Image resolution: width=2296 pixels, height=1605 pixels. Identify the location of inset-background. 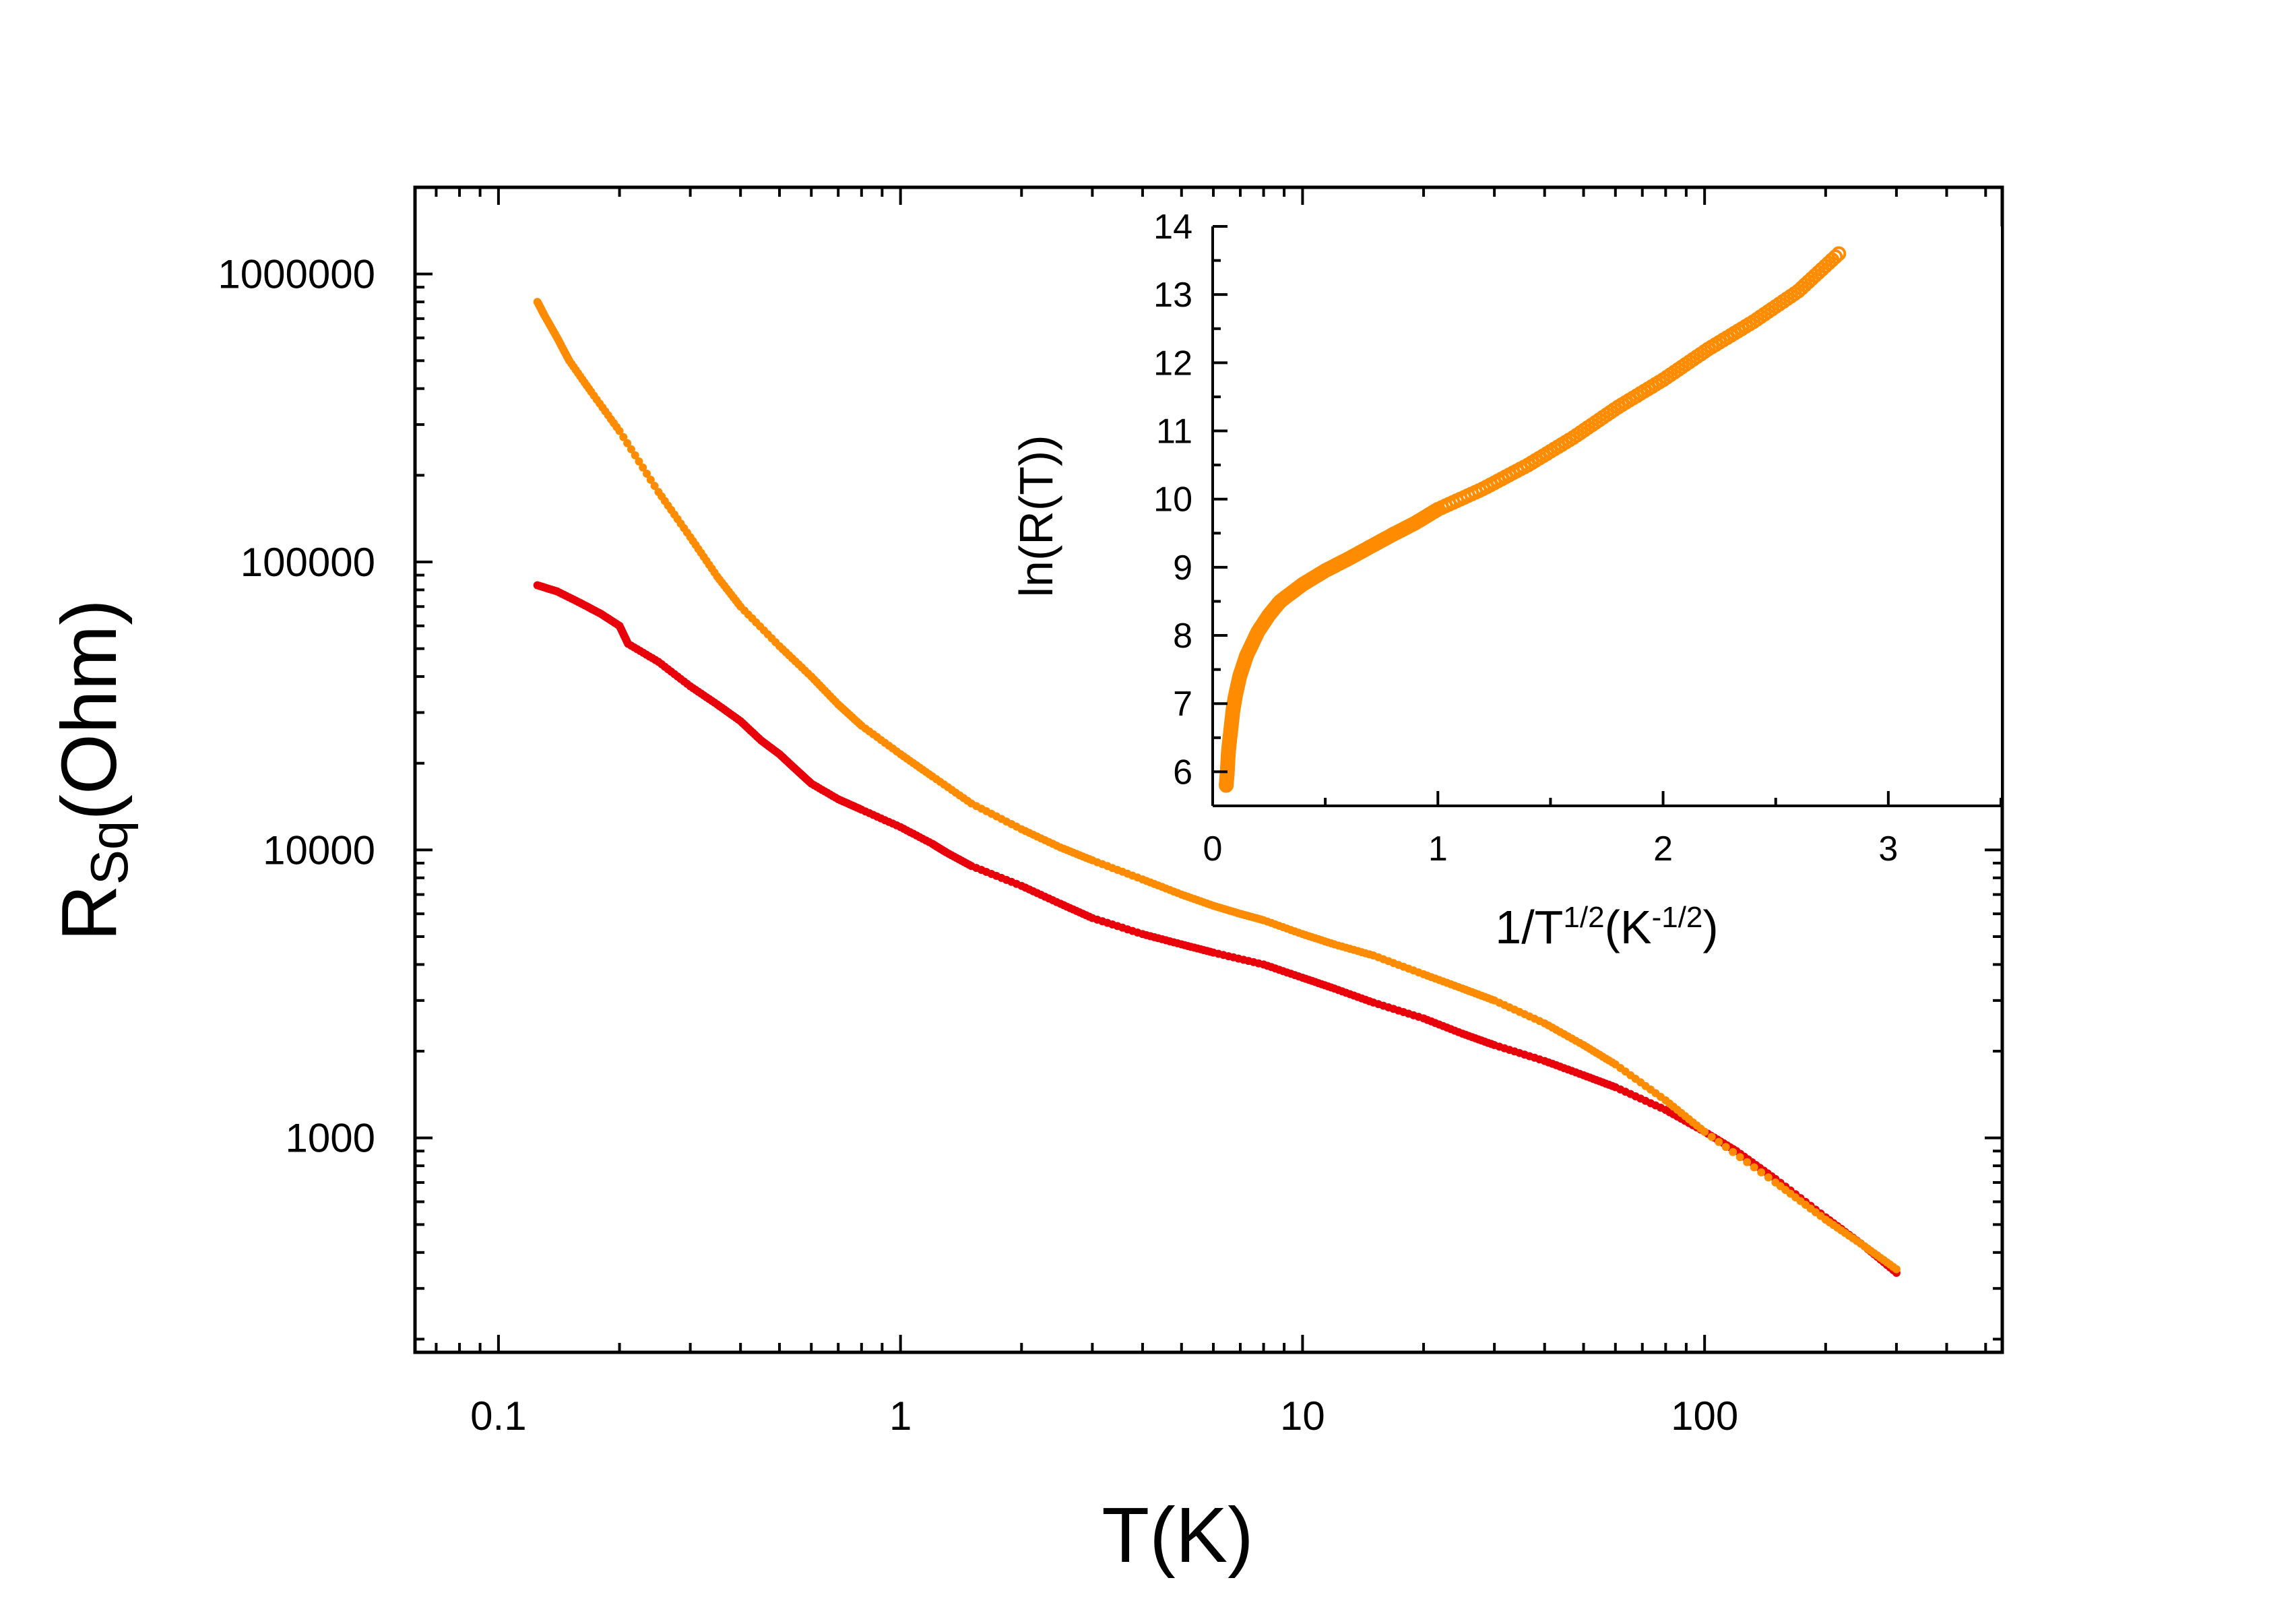
(1607, 516).